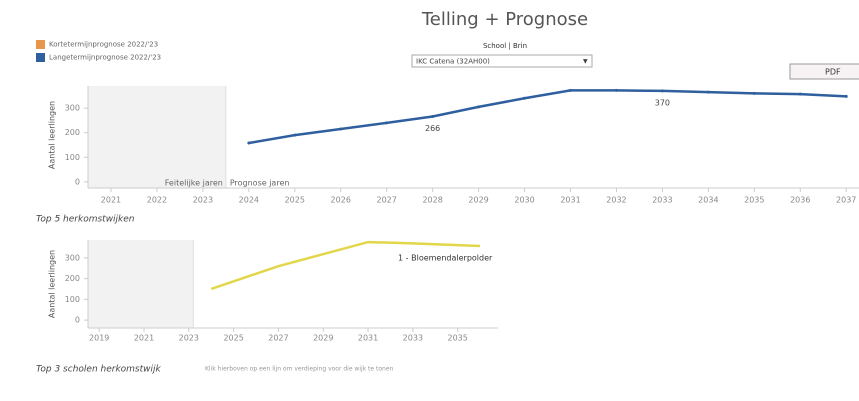 This screenshot has width=859, height=401. What do you see at coordinates (432, 128) in the screenshot?
I see `value-label: 266` at bounding box center [432, 128].